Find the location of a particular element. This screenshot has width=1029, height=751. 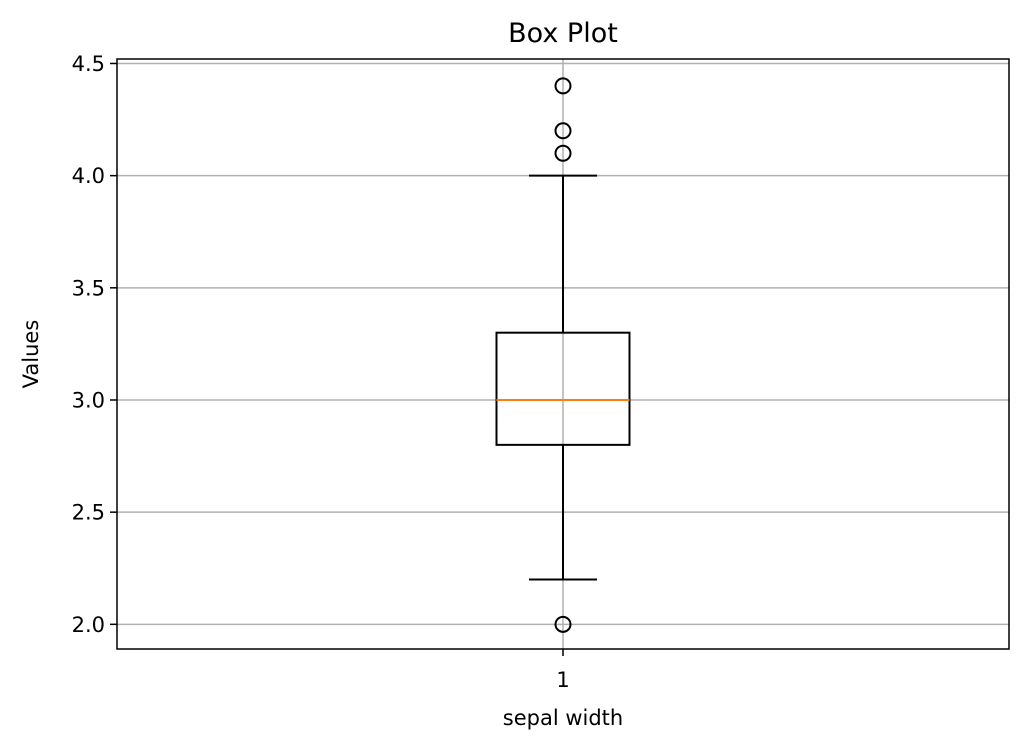

y-tick-label: 2.5 is located at coordinates (88, 513).